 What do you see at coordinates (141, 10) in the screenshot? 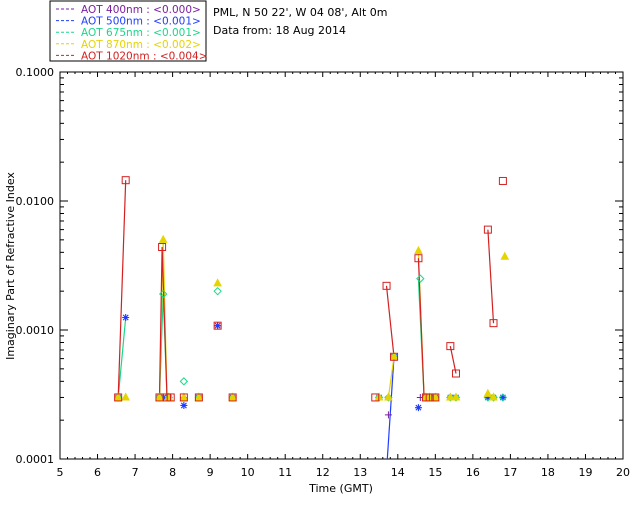
I see `legend-label: AOT 400nm : <0.000>` at bounding box center [141, 10].